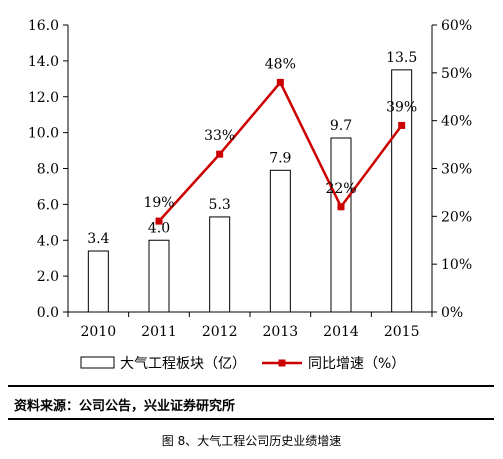 This screenshot has height=459, width=503. I want to click on source-rule-bottom, so click(251, 419).